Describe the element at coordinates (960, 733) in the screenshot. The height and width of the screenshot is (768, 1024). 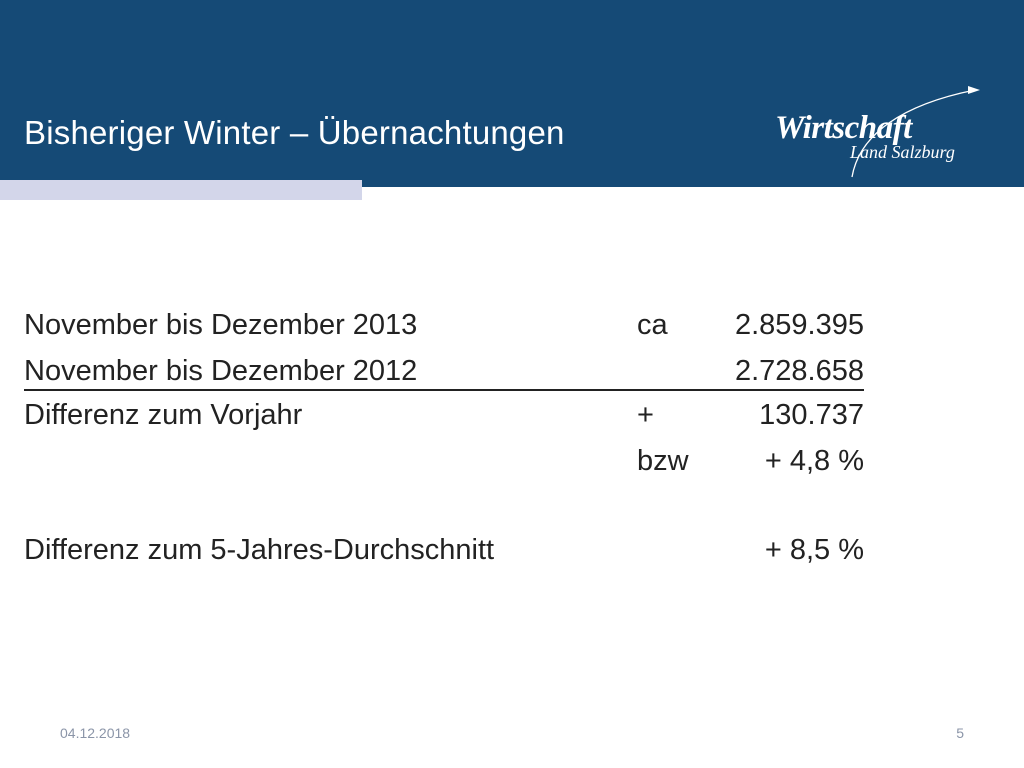
I see `footer-page-number: 5` at that location.